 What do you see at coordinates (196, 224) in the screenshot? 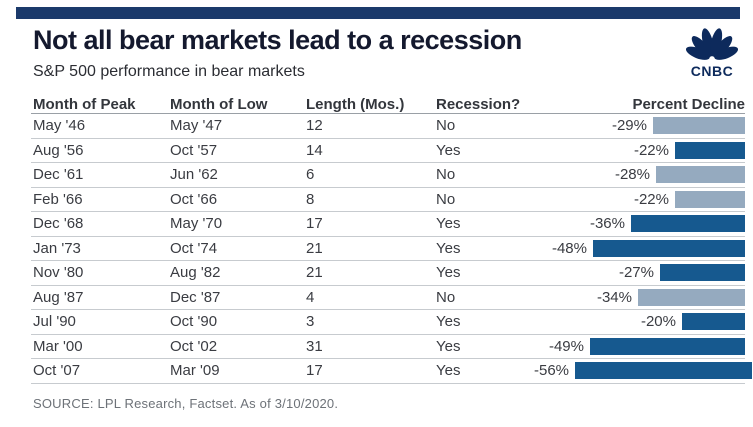
I see `cell-month-of-low: May '70` at bounding box center [196, 224].